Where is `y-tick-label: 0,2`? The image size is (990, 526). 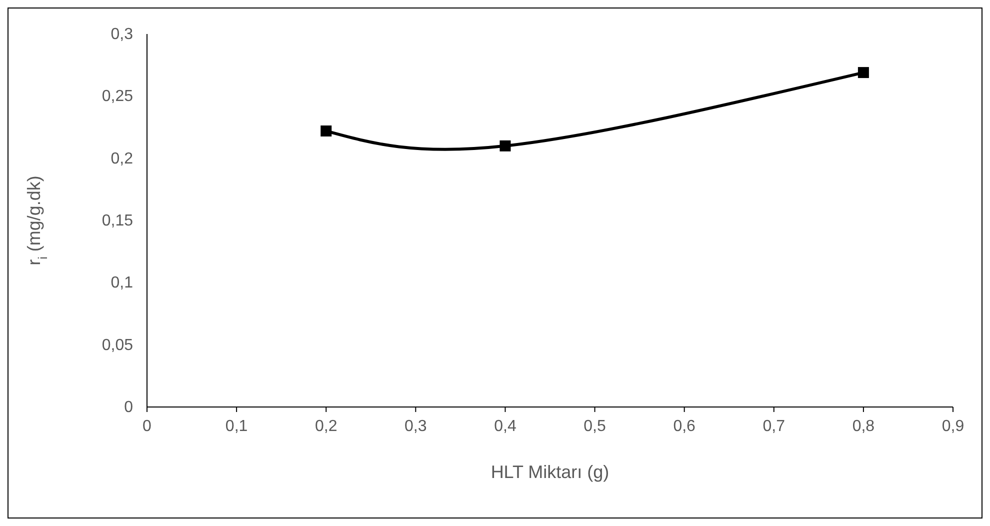
y-tick-label: 0,2 is located at coordinates (122, 159).